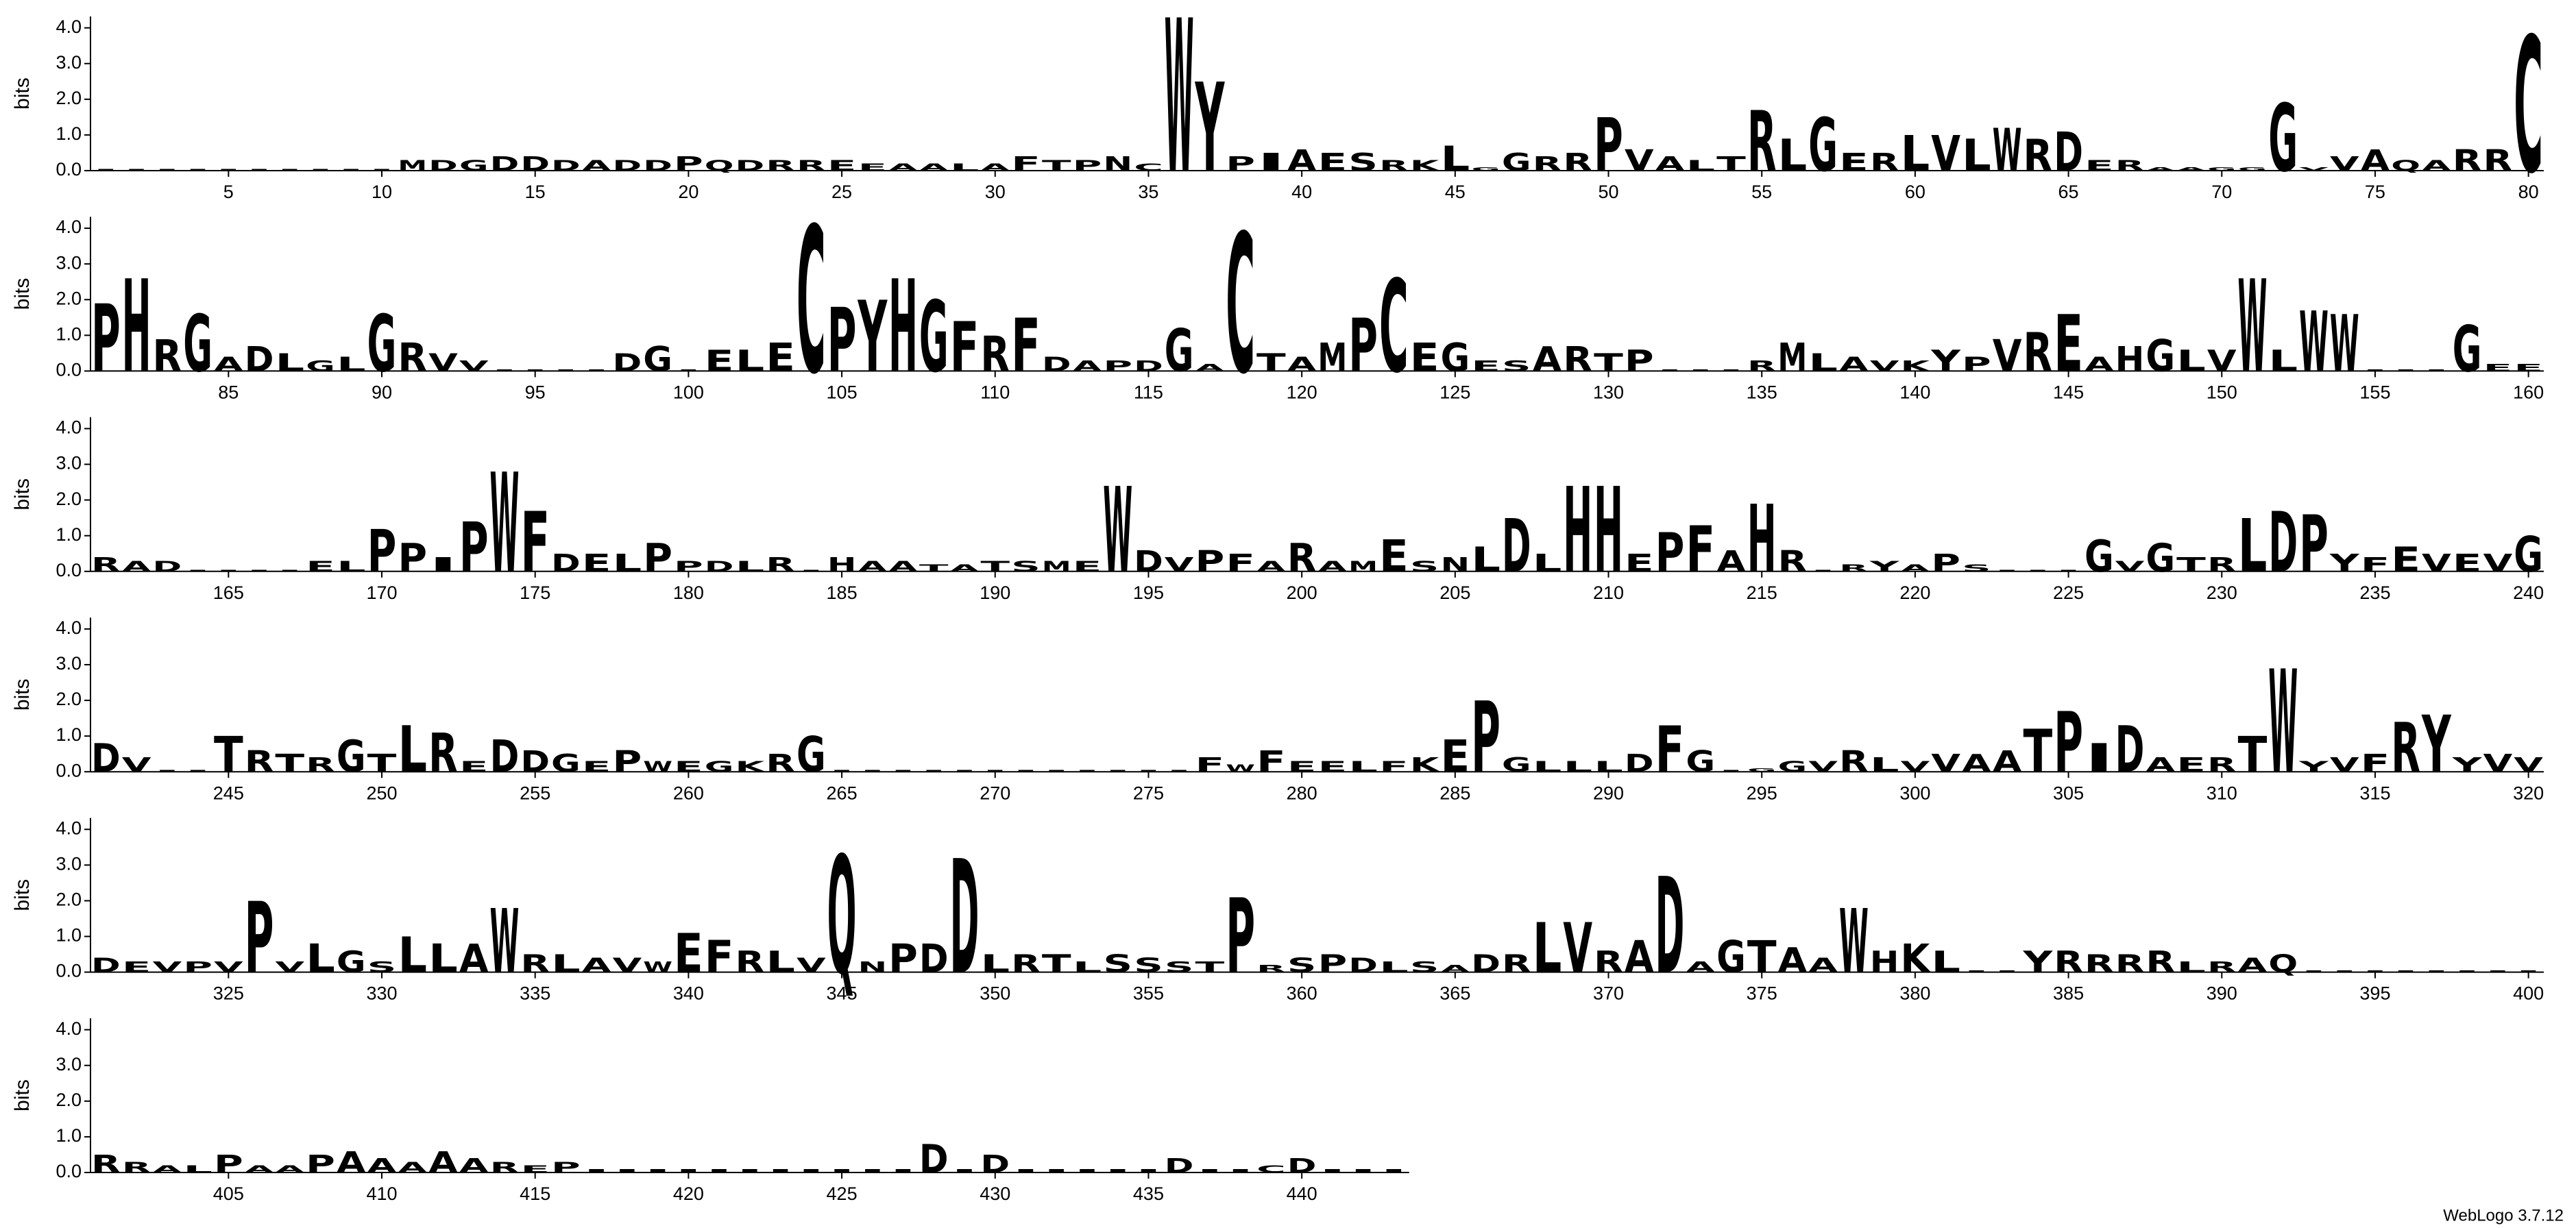 The height and width of the screenshot is (1228, 2576). Describe the element at coordinates (69, 971) in the screenshot. I see `y-tick-label: 0.0` at that location.